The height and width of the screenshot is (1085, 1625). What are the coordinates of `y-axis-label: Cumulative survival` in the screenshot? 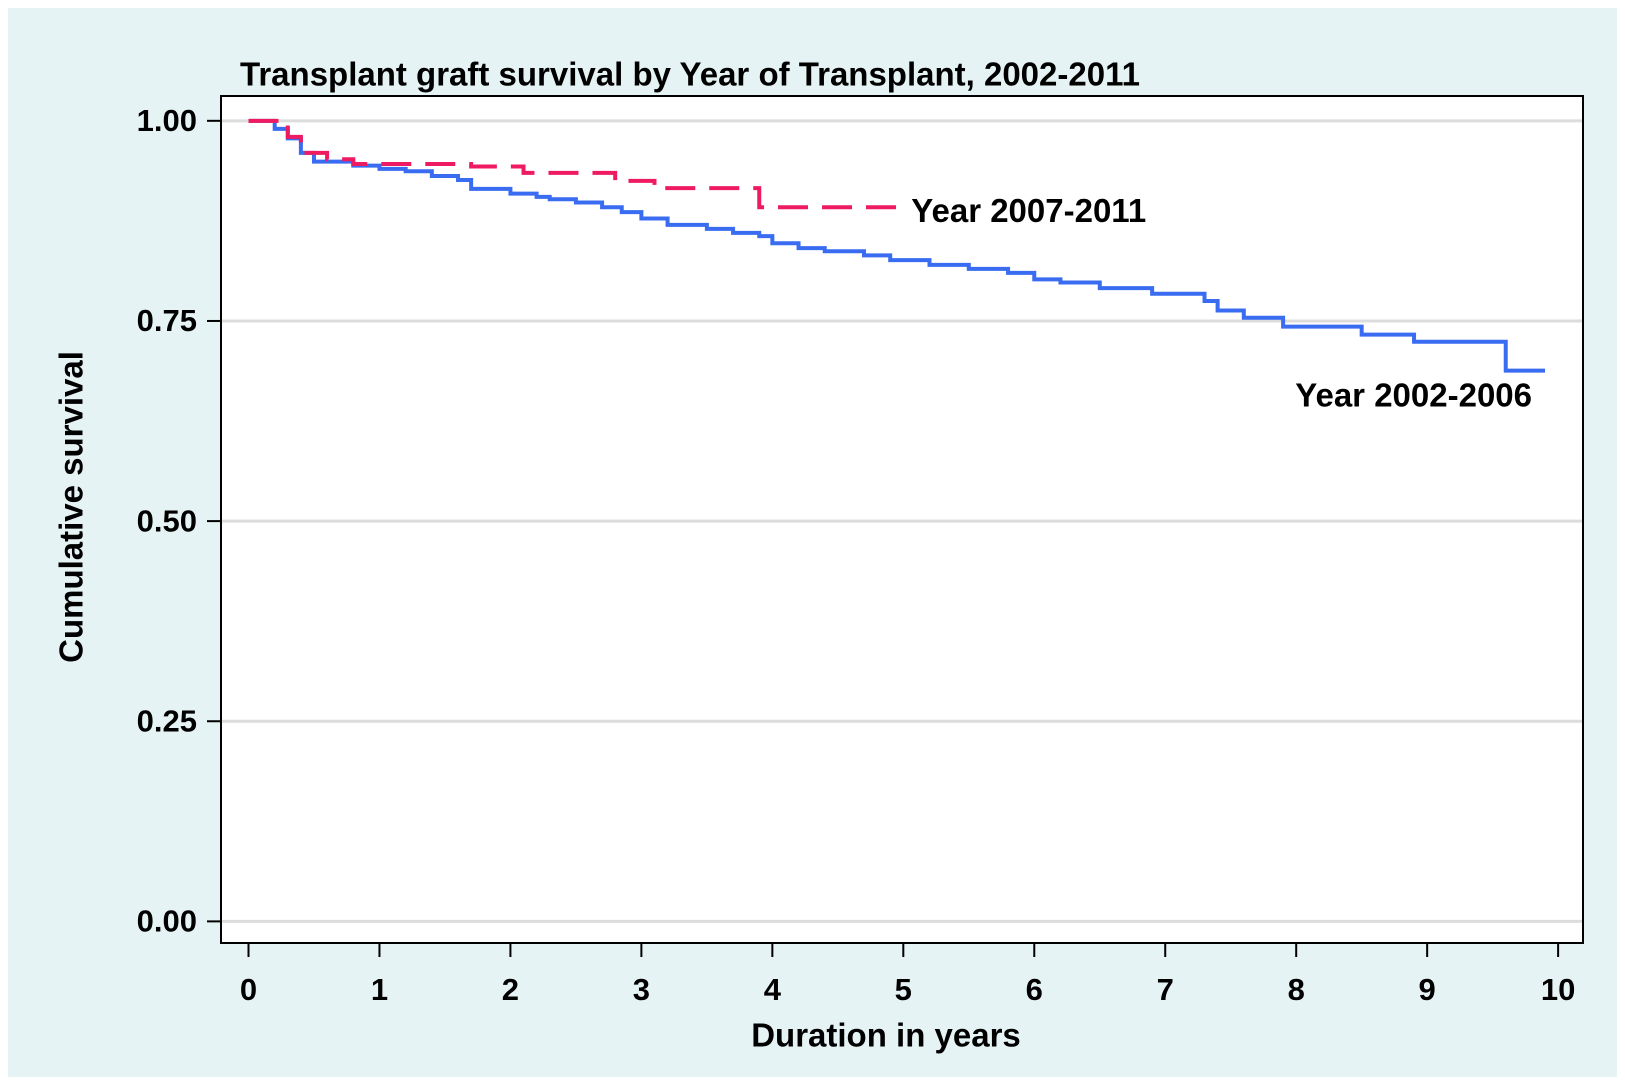 It's located at (71, 507).